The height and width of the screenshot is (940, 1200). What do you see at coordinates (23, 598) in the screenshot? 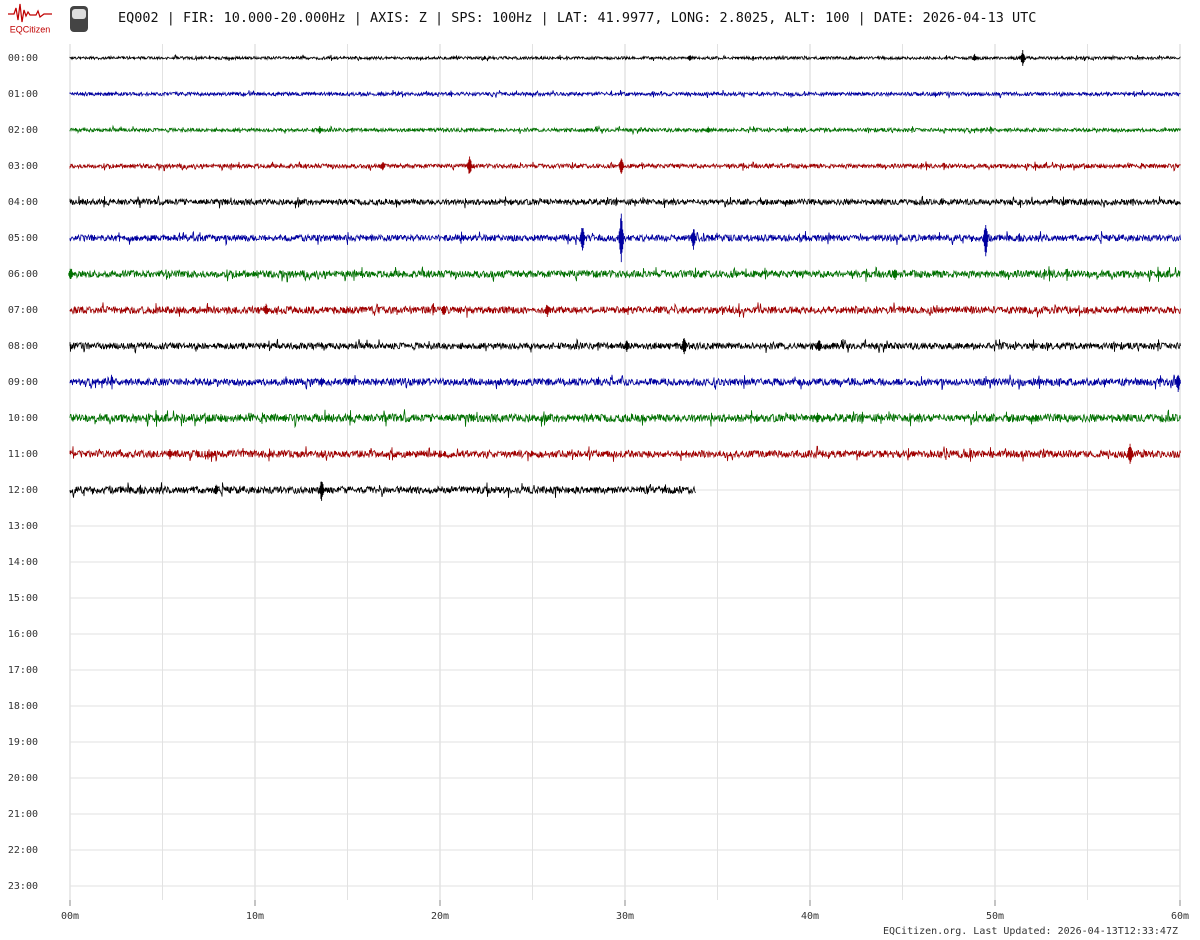
I see `row-label: 15:00` at bounding box center [23, 598].